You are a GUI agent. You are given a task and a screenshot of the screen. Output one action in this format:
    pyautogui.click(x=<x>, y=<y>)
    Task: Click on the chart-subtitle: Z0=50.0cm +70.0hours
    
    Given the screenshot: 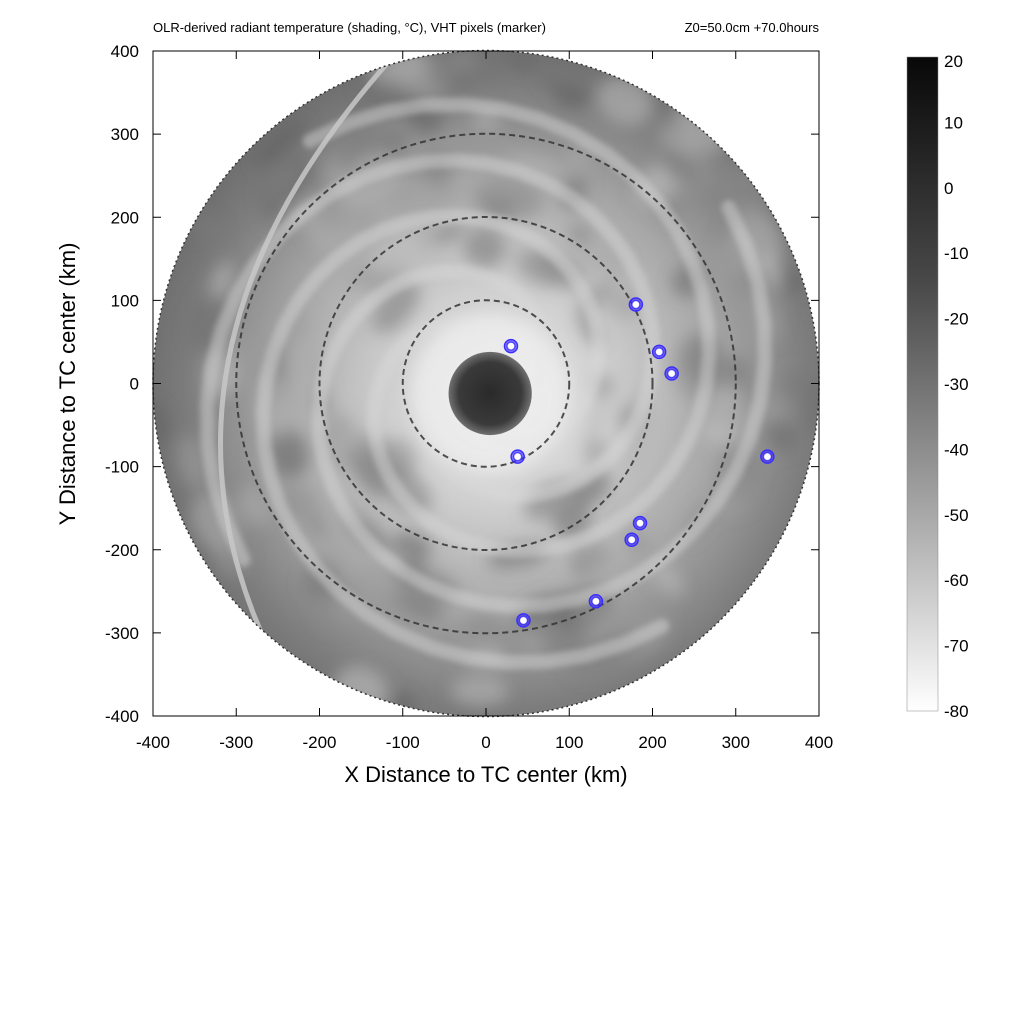 What is the action you would take?
    pyautogui.click(x=752, y=27)
    